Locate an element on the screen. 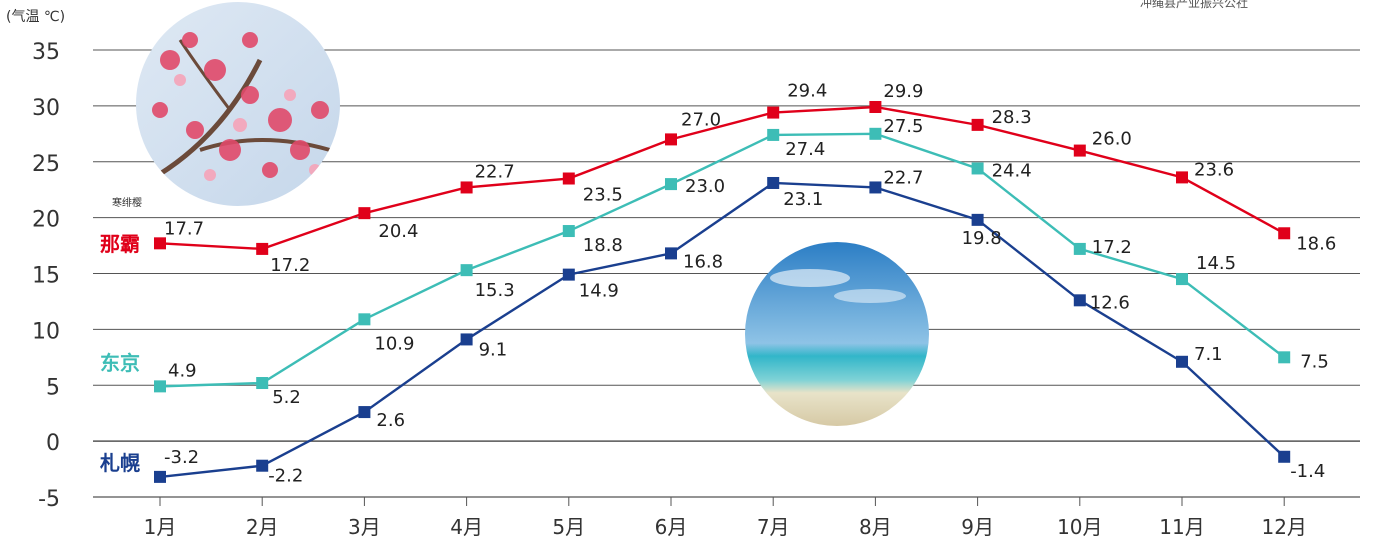 The width and height of the screenshot is (1386, 544). series-name-label: 札幌 is located at coordinates (119, 463).